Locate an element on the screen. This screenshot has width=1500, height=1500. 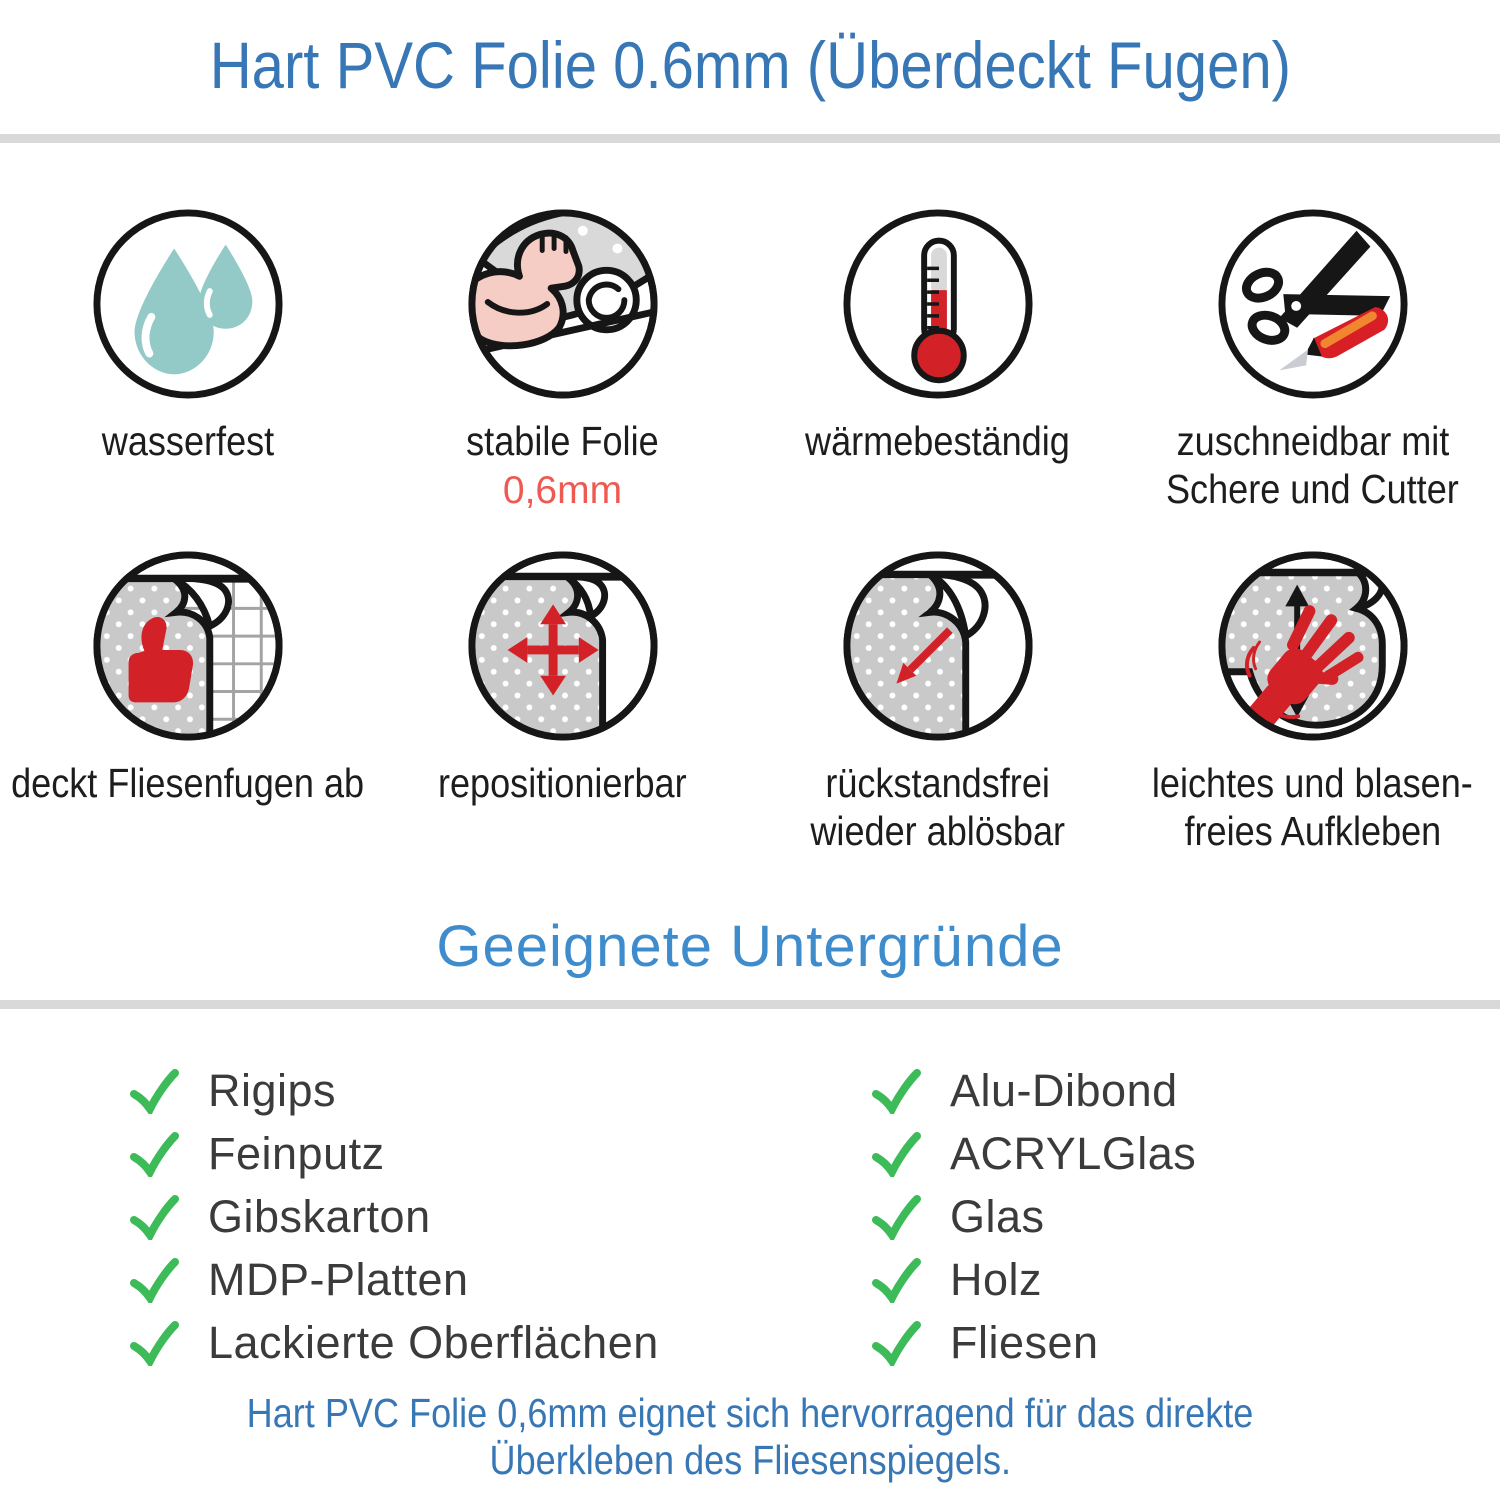
thermometer-icon is located at coordinates (937, 304).